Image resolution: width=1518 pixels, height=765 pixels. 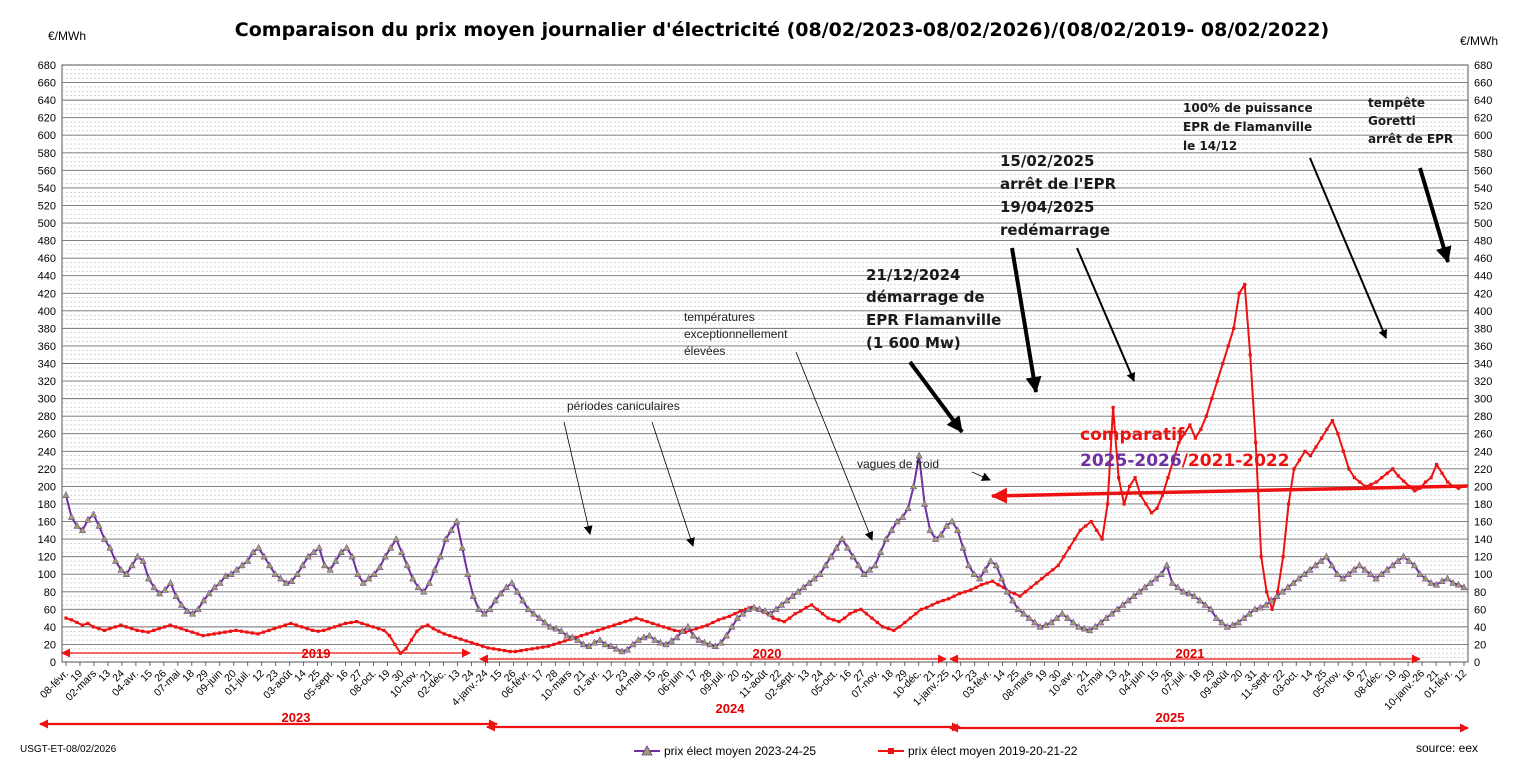 What do you see at coordinates (1055, 230) in the screenshot?
I see `annotation-line: redémarrage` at bounding box center [1055, 230].